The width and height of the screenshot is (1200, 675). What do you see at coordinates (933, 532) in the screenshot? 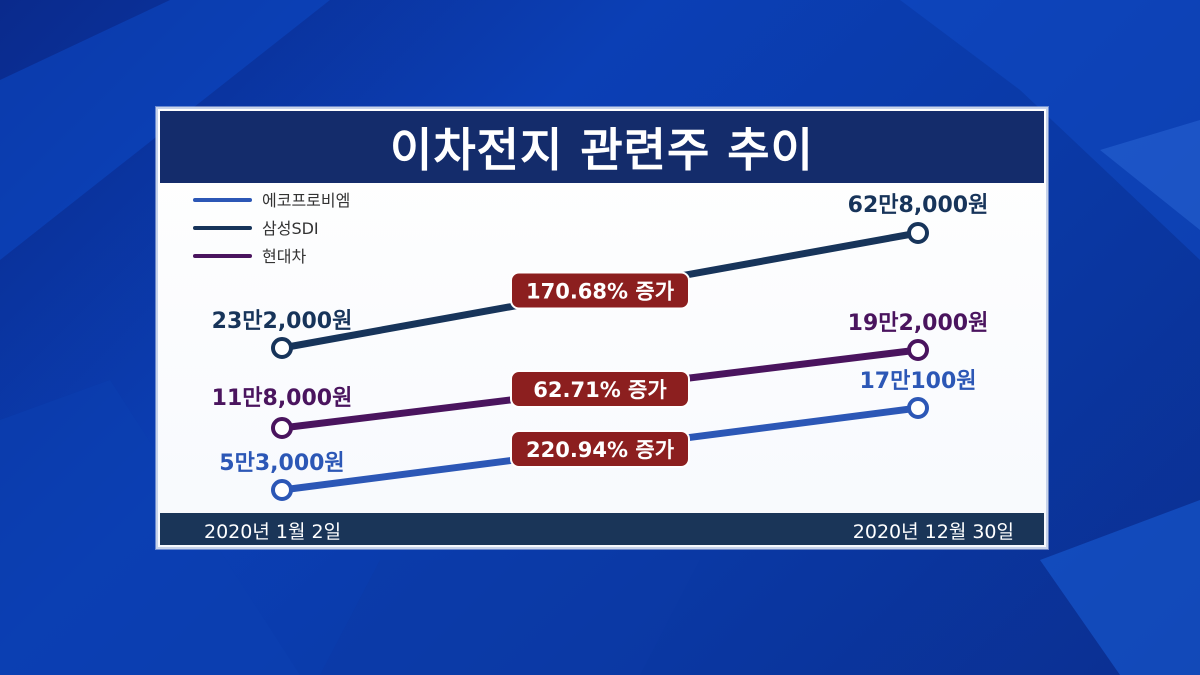
I see `end-date: 2020년 12월 30일` at bounding box center [933, 532].